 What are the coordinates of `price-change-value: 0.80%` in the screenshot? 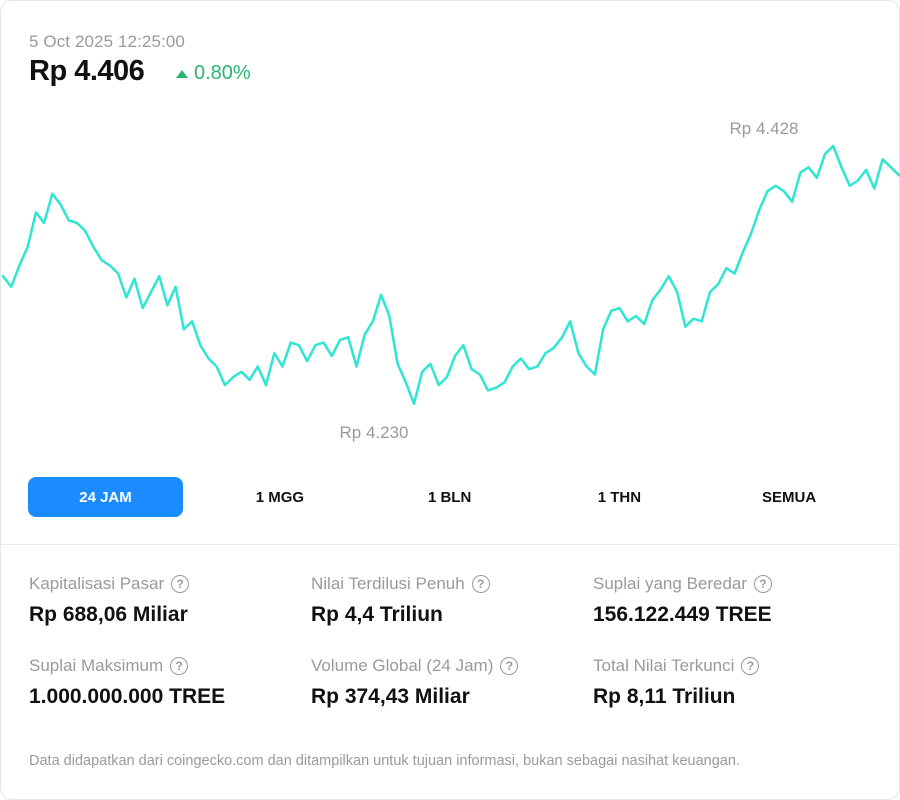 It's located at (222, 73).